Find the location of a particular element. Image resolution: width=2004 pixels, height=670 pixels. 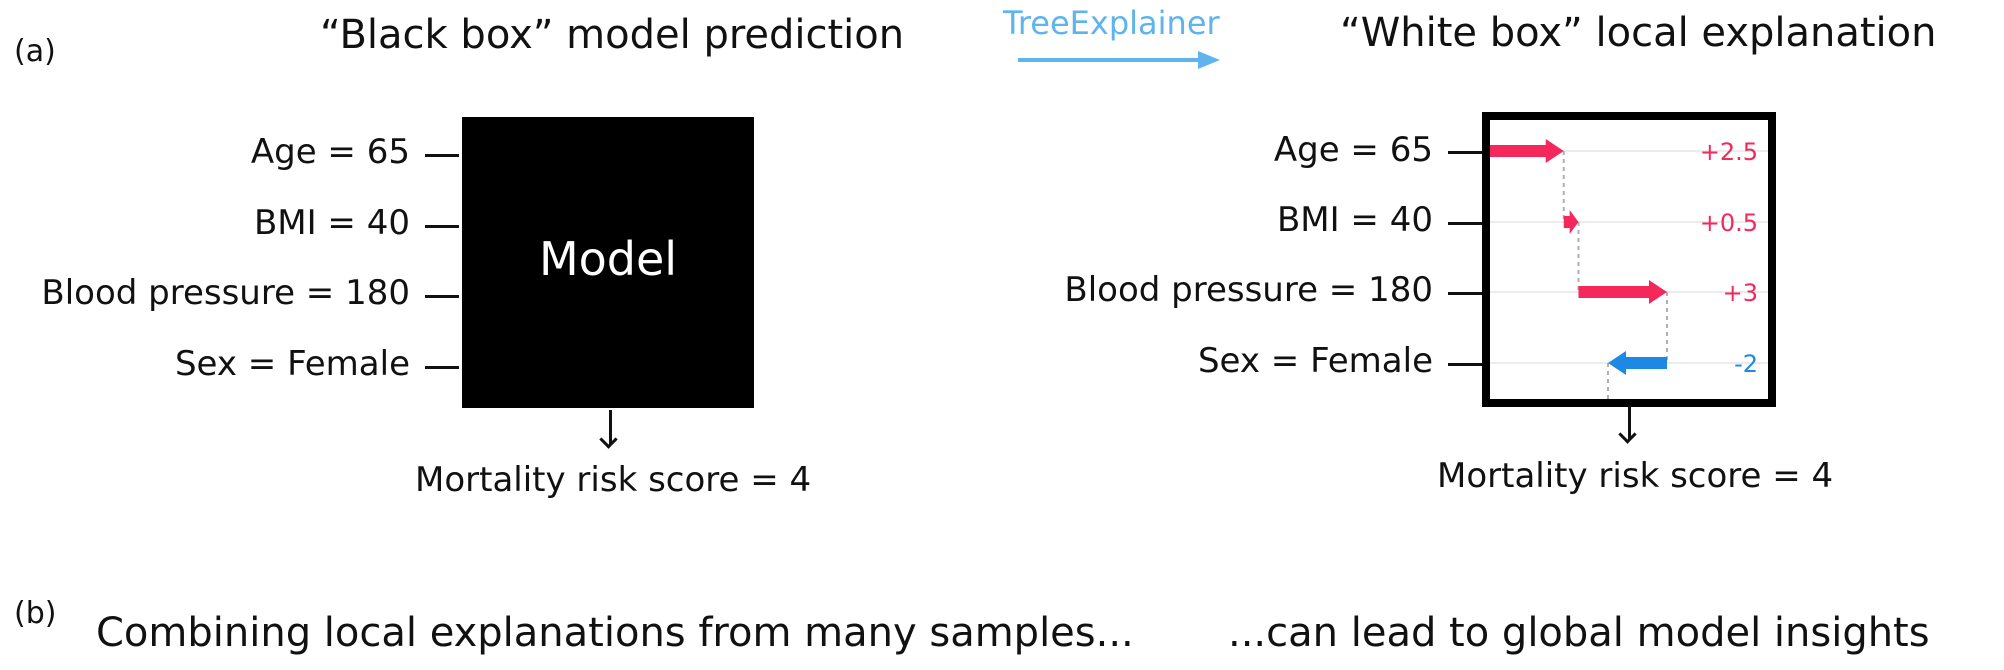

feature-label-bp-left: Blood pressure = 180 is located at coordinates (225, 293).